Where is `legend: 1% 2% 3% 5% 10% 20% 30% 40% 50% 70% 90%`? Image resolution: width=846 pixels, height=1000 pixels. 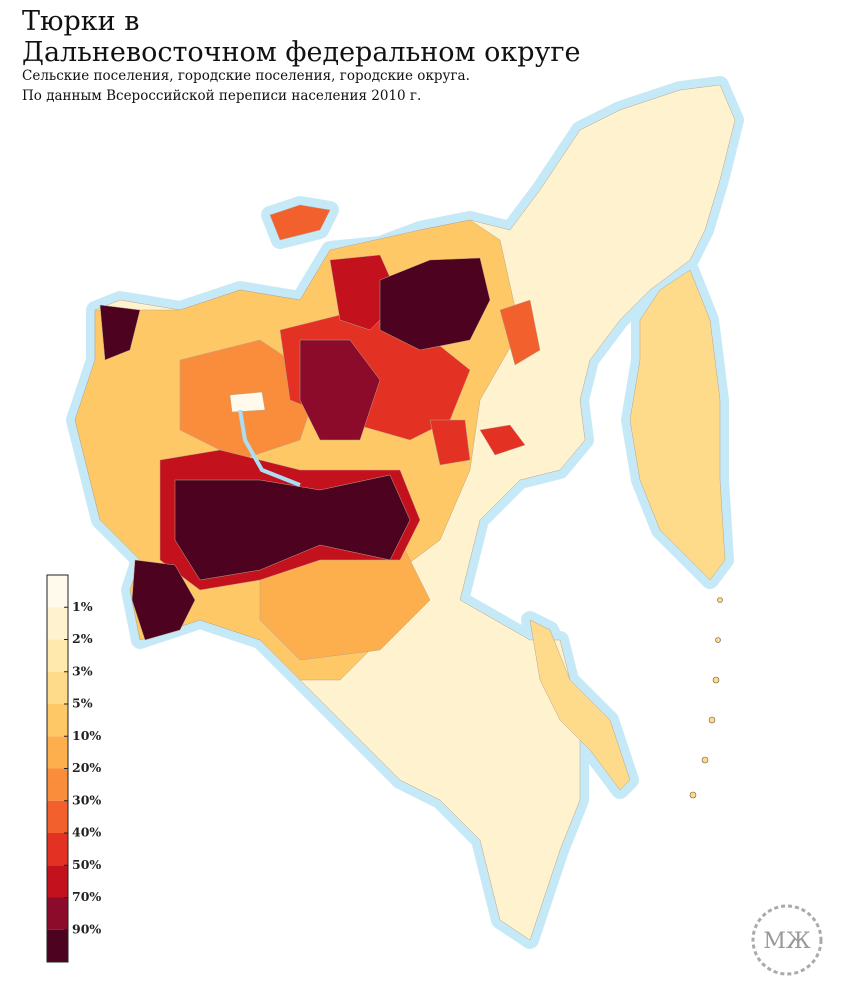 legend: 1% 2% 3% 5% 10% 20% 30% 40% 50% 70% 90% is located at coordinates (73, 768).